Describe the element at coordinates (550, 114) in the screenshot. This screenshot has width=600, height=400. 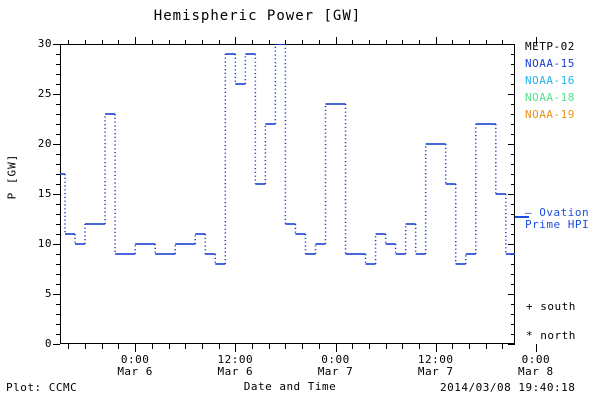
I see `legend-entry-noaa-19: NOAA-19` at that location.